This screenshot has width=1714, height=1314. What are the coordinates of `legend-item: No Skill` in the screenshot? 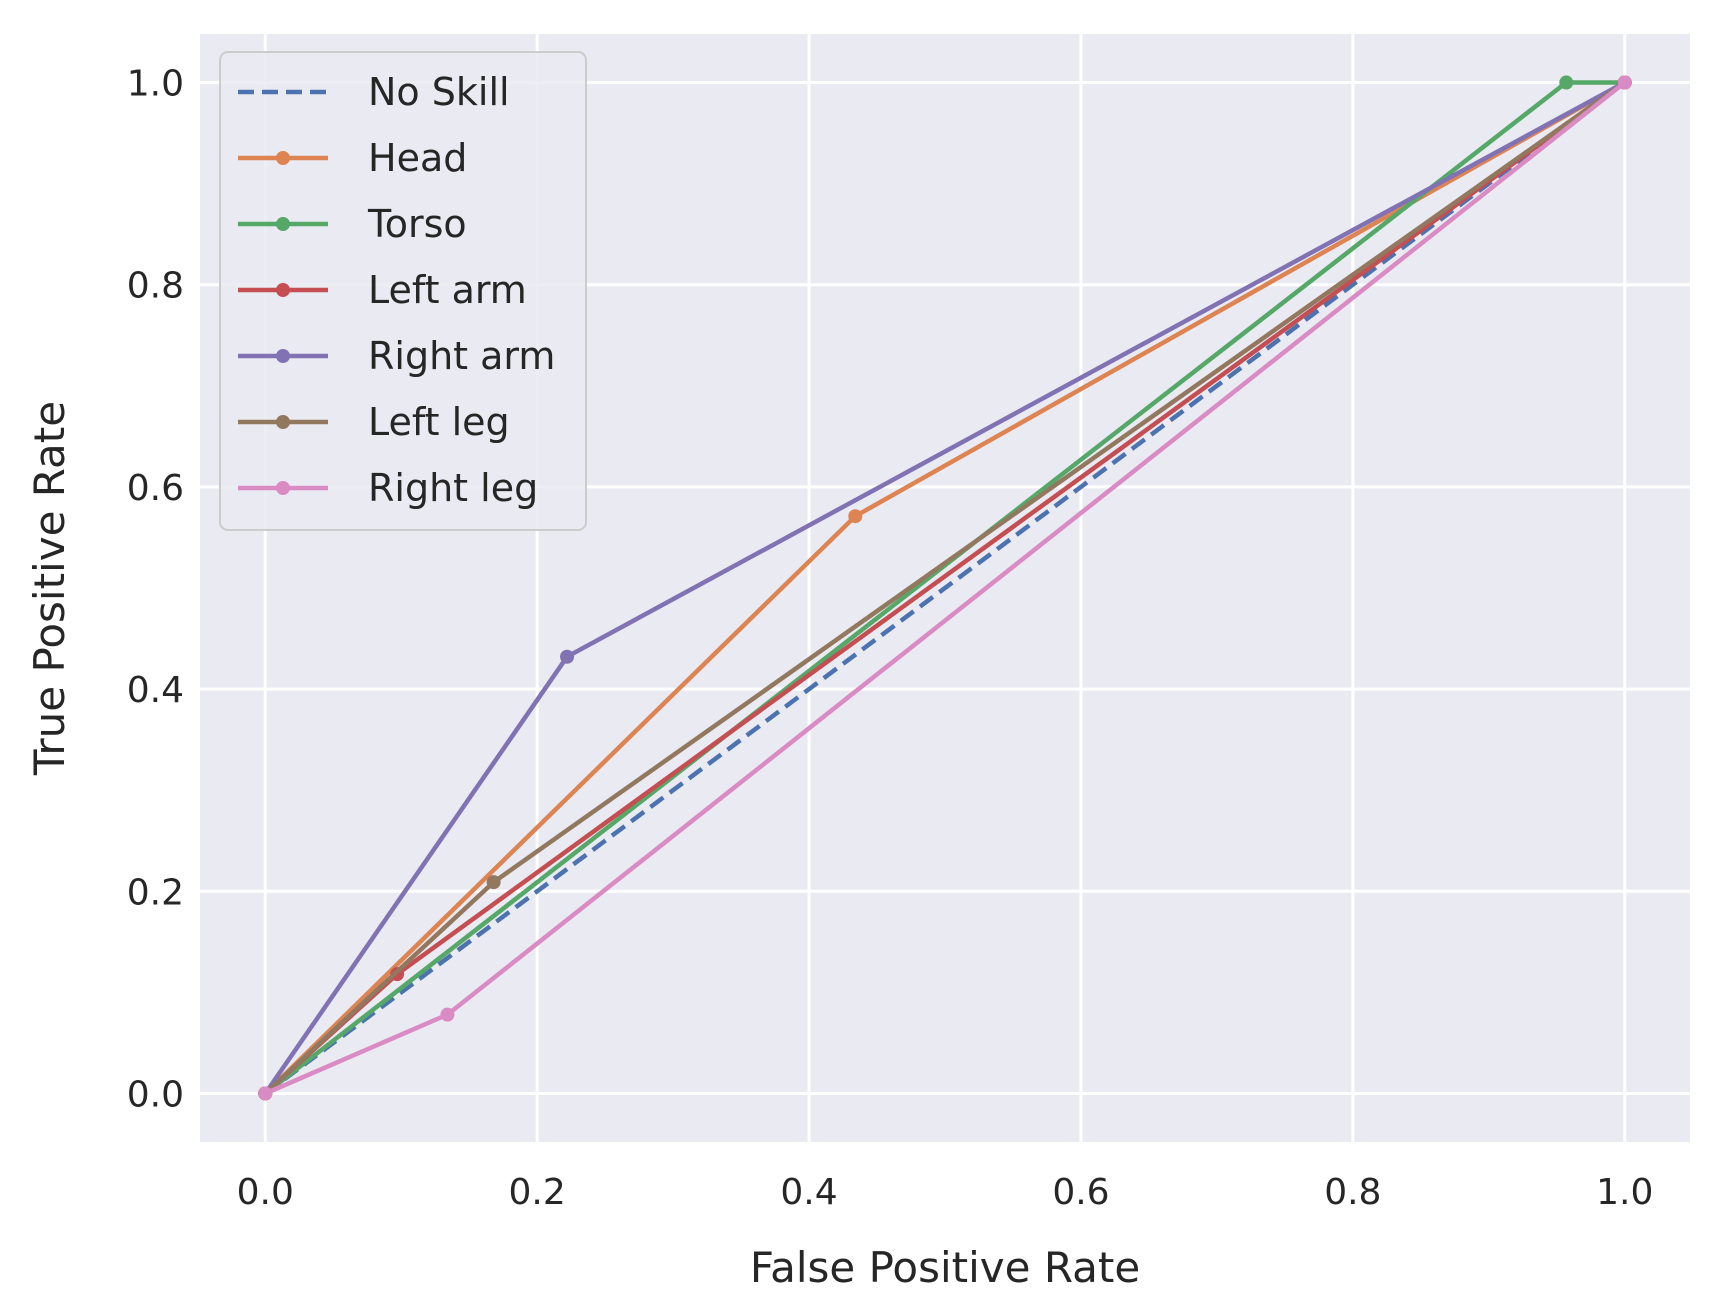 It's located at (374, 92).